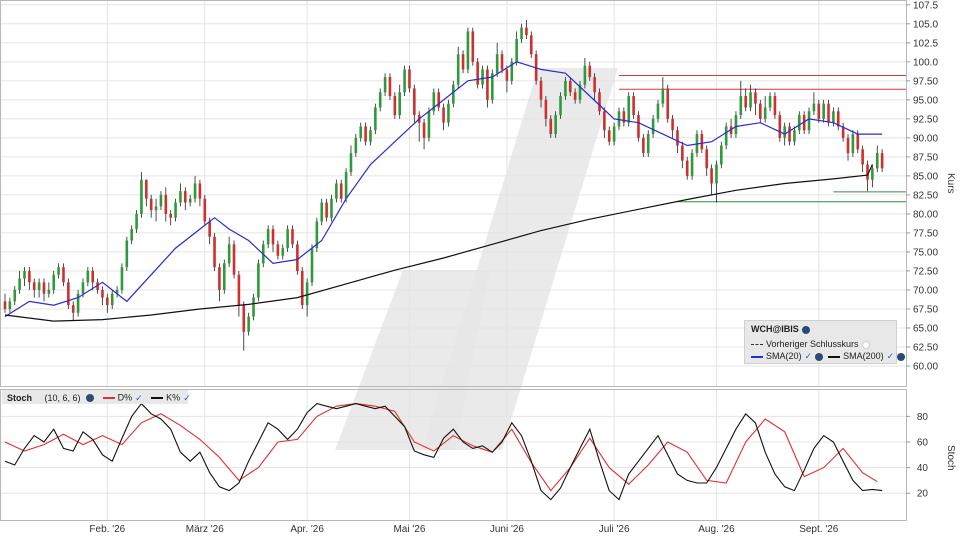 Image resolution: width=960 pixels, height=540 pixels. What do you see at coordinates (950, 458) in the screenshot?
I see `stoch-axis-title: Stoch` at bounding box center [950, 458].